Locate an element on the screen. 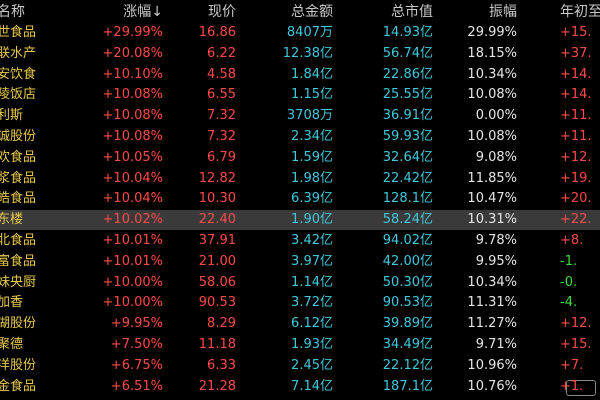 The height and width of the screenshot is (400, 600). stock-name: 陵饭店 is located at coordinates (18, 95).